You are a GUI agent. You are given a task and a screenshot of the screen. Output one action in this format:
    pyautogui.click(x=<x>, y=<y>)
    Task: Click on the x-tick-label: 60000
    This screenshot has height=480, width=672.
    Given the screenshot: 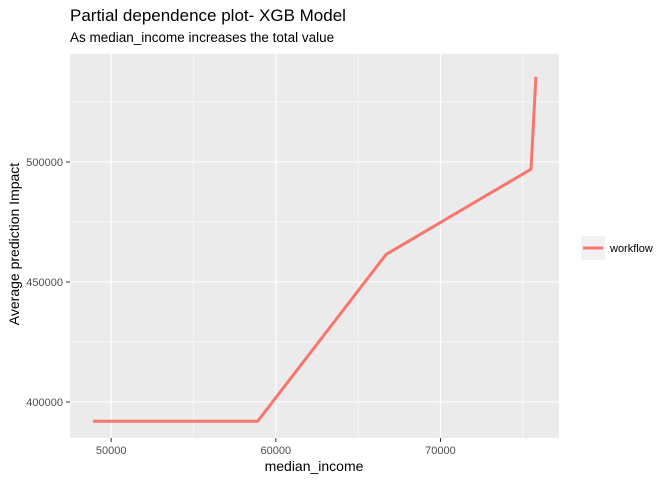 What is the action you would take?
    pyautogui.click(x=276, y=451)
    